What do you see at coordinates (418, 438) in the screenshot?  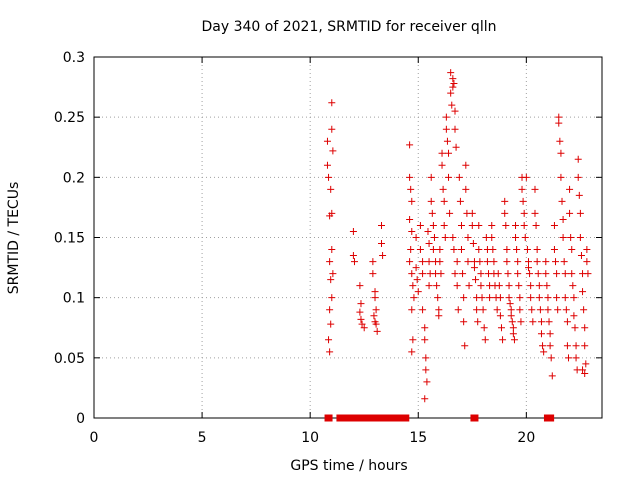 I see `x-tick-label: 15` at bounding box center [418, 438].